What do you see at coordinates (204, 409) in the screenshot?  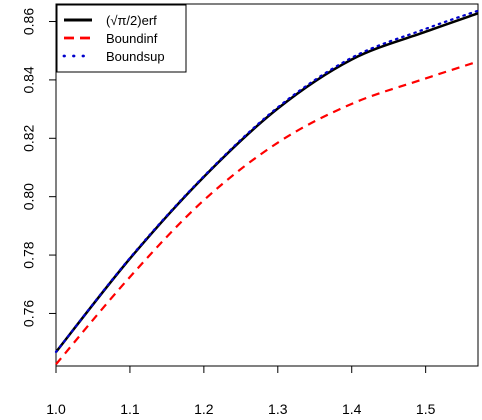 I see `x-tick-label: 1.2` at bounding box center [204, 409].